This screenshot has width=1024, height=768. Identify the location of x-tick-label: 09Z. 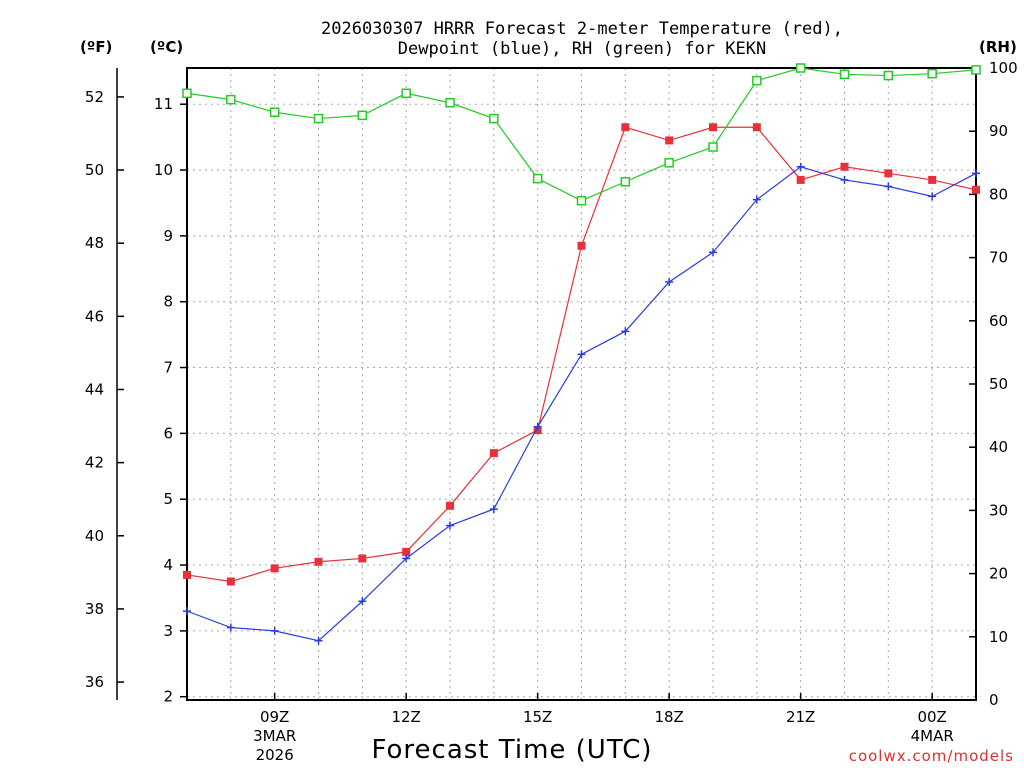
(274, 717).